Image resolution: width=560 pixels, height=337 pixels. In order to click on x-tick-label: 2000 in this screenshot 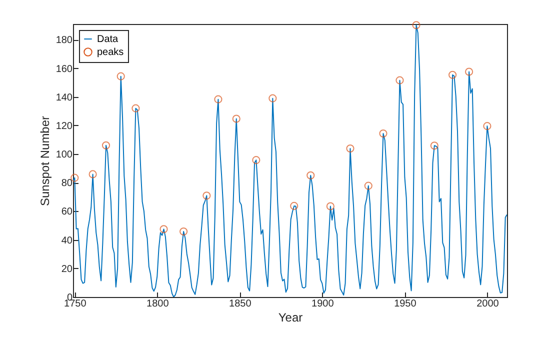, I will do `click(488, 304)`.